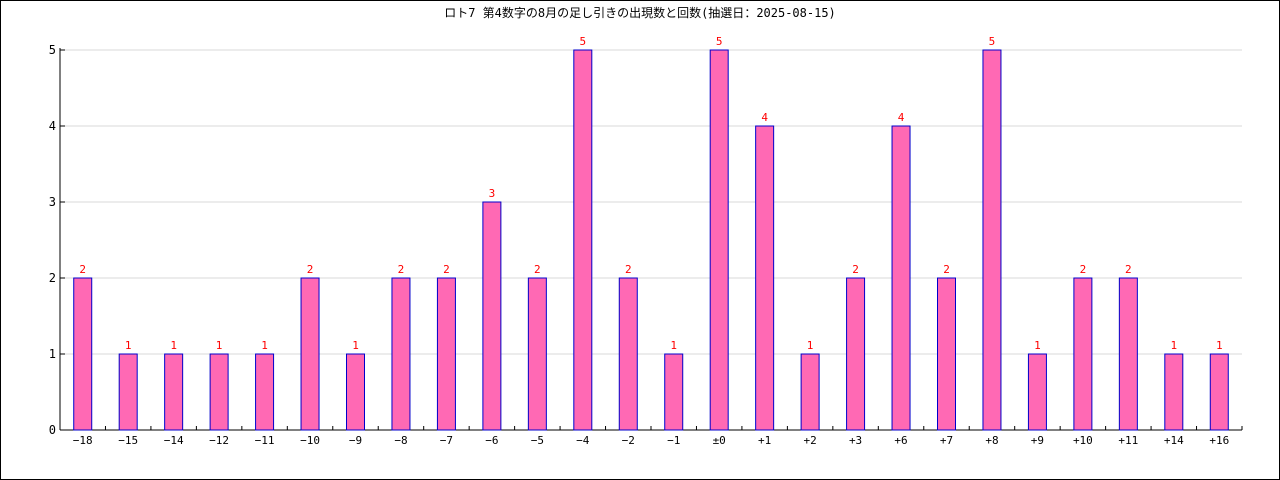  I want to click on y-tick-label: 0, so click(52, 430).